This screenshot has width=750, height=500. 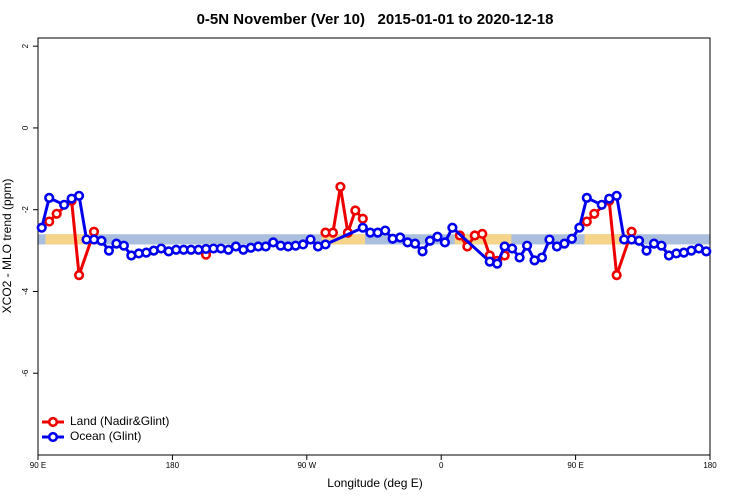 I want to click on y-axis-label: XCO2 - MLO trend (ppm), so click(x=7, y=246).